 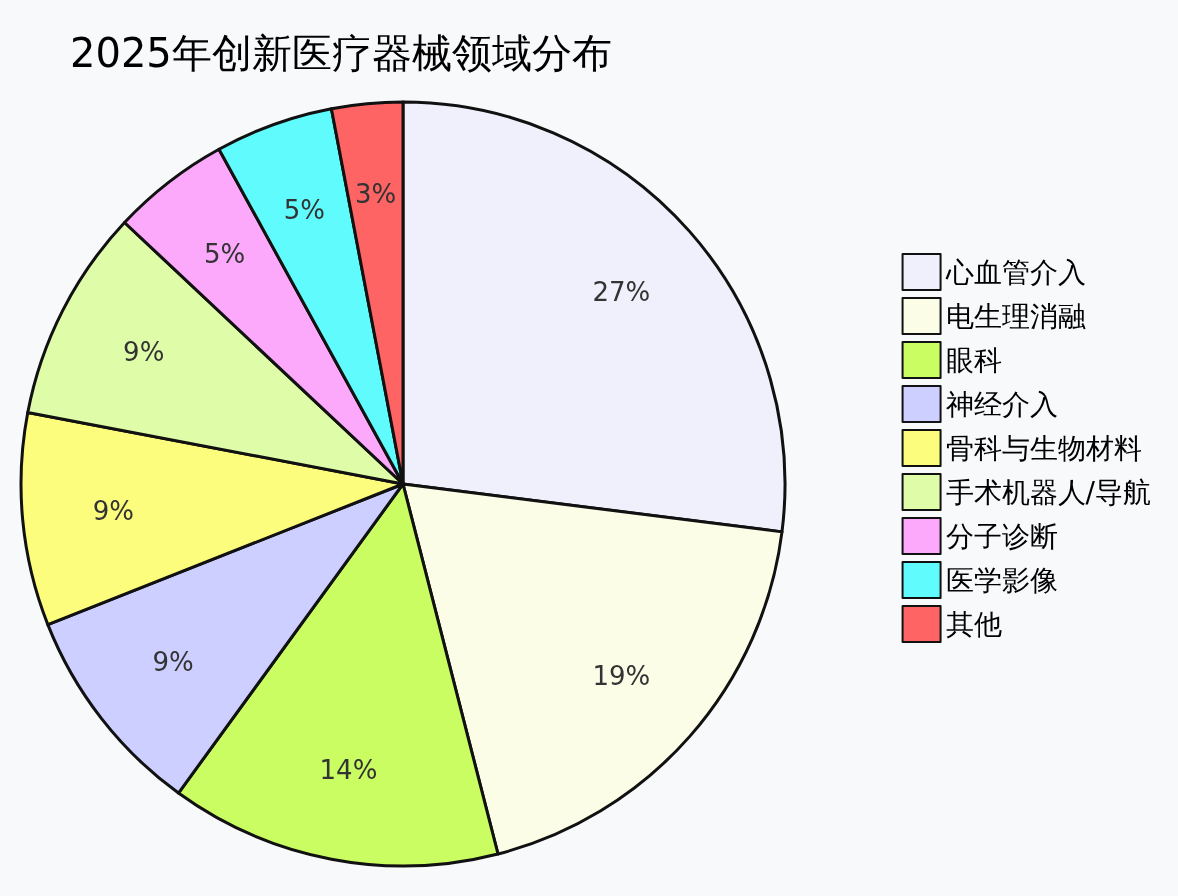 I want to click on legend-label: 手术机器人/导航, so click(x=1048, y=492).